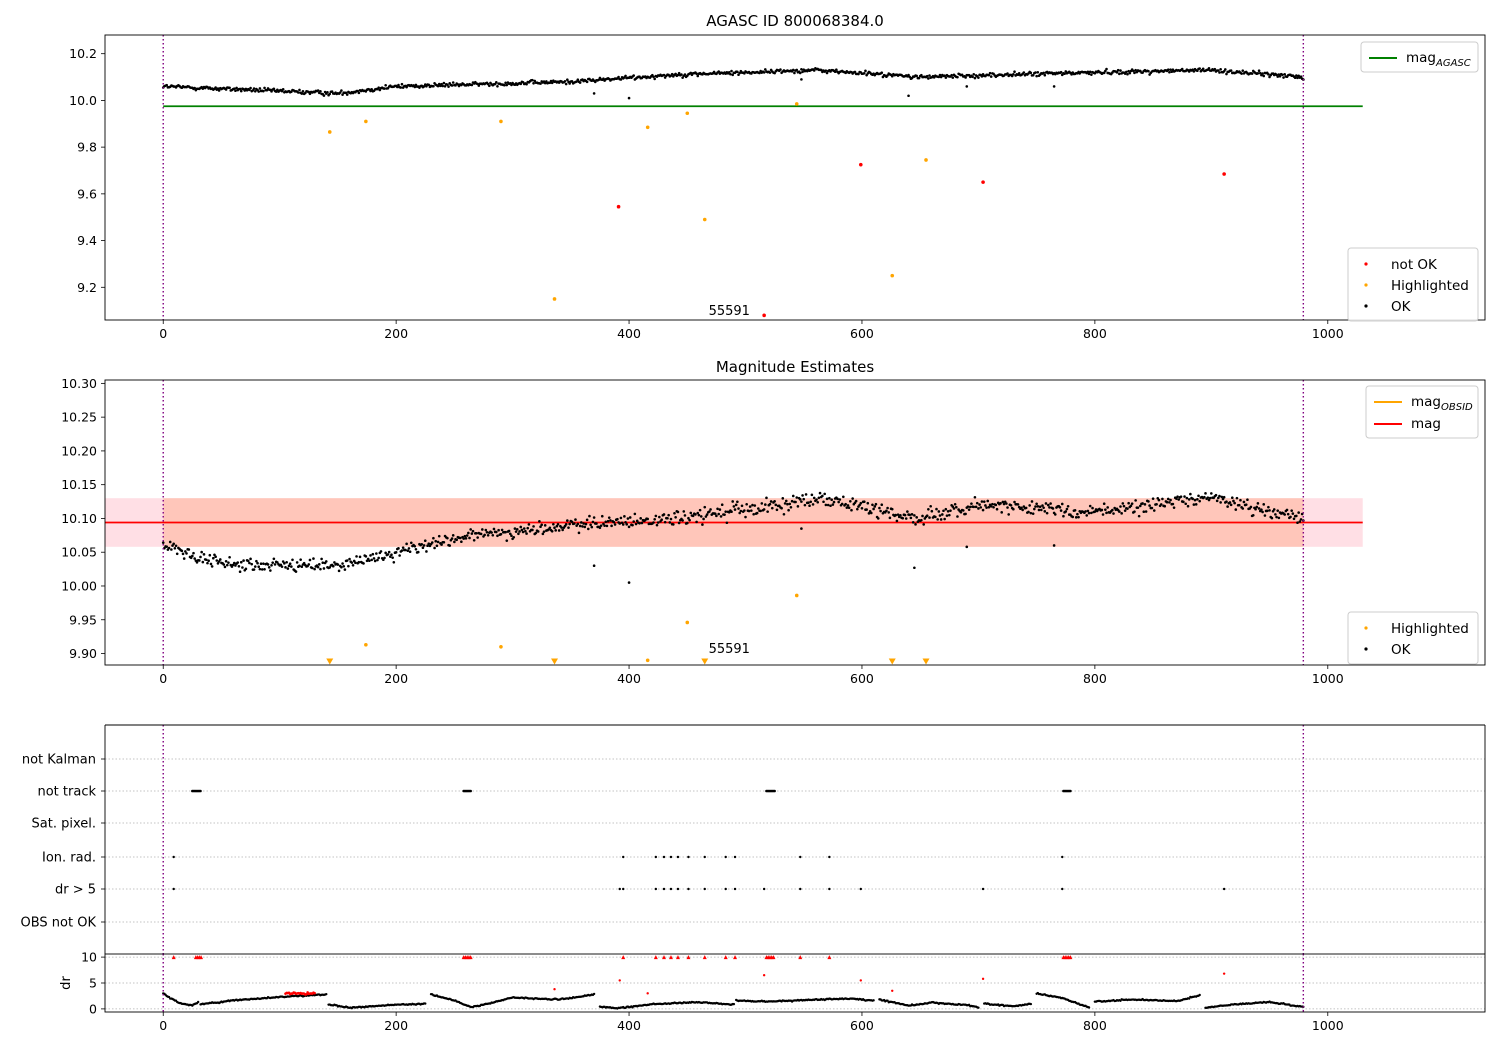 The image size is (1500, 1050). Describe the element at coordinates (1413, 284) in the screenshot. I see `legend-frame` at that location.